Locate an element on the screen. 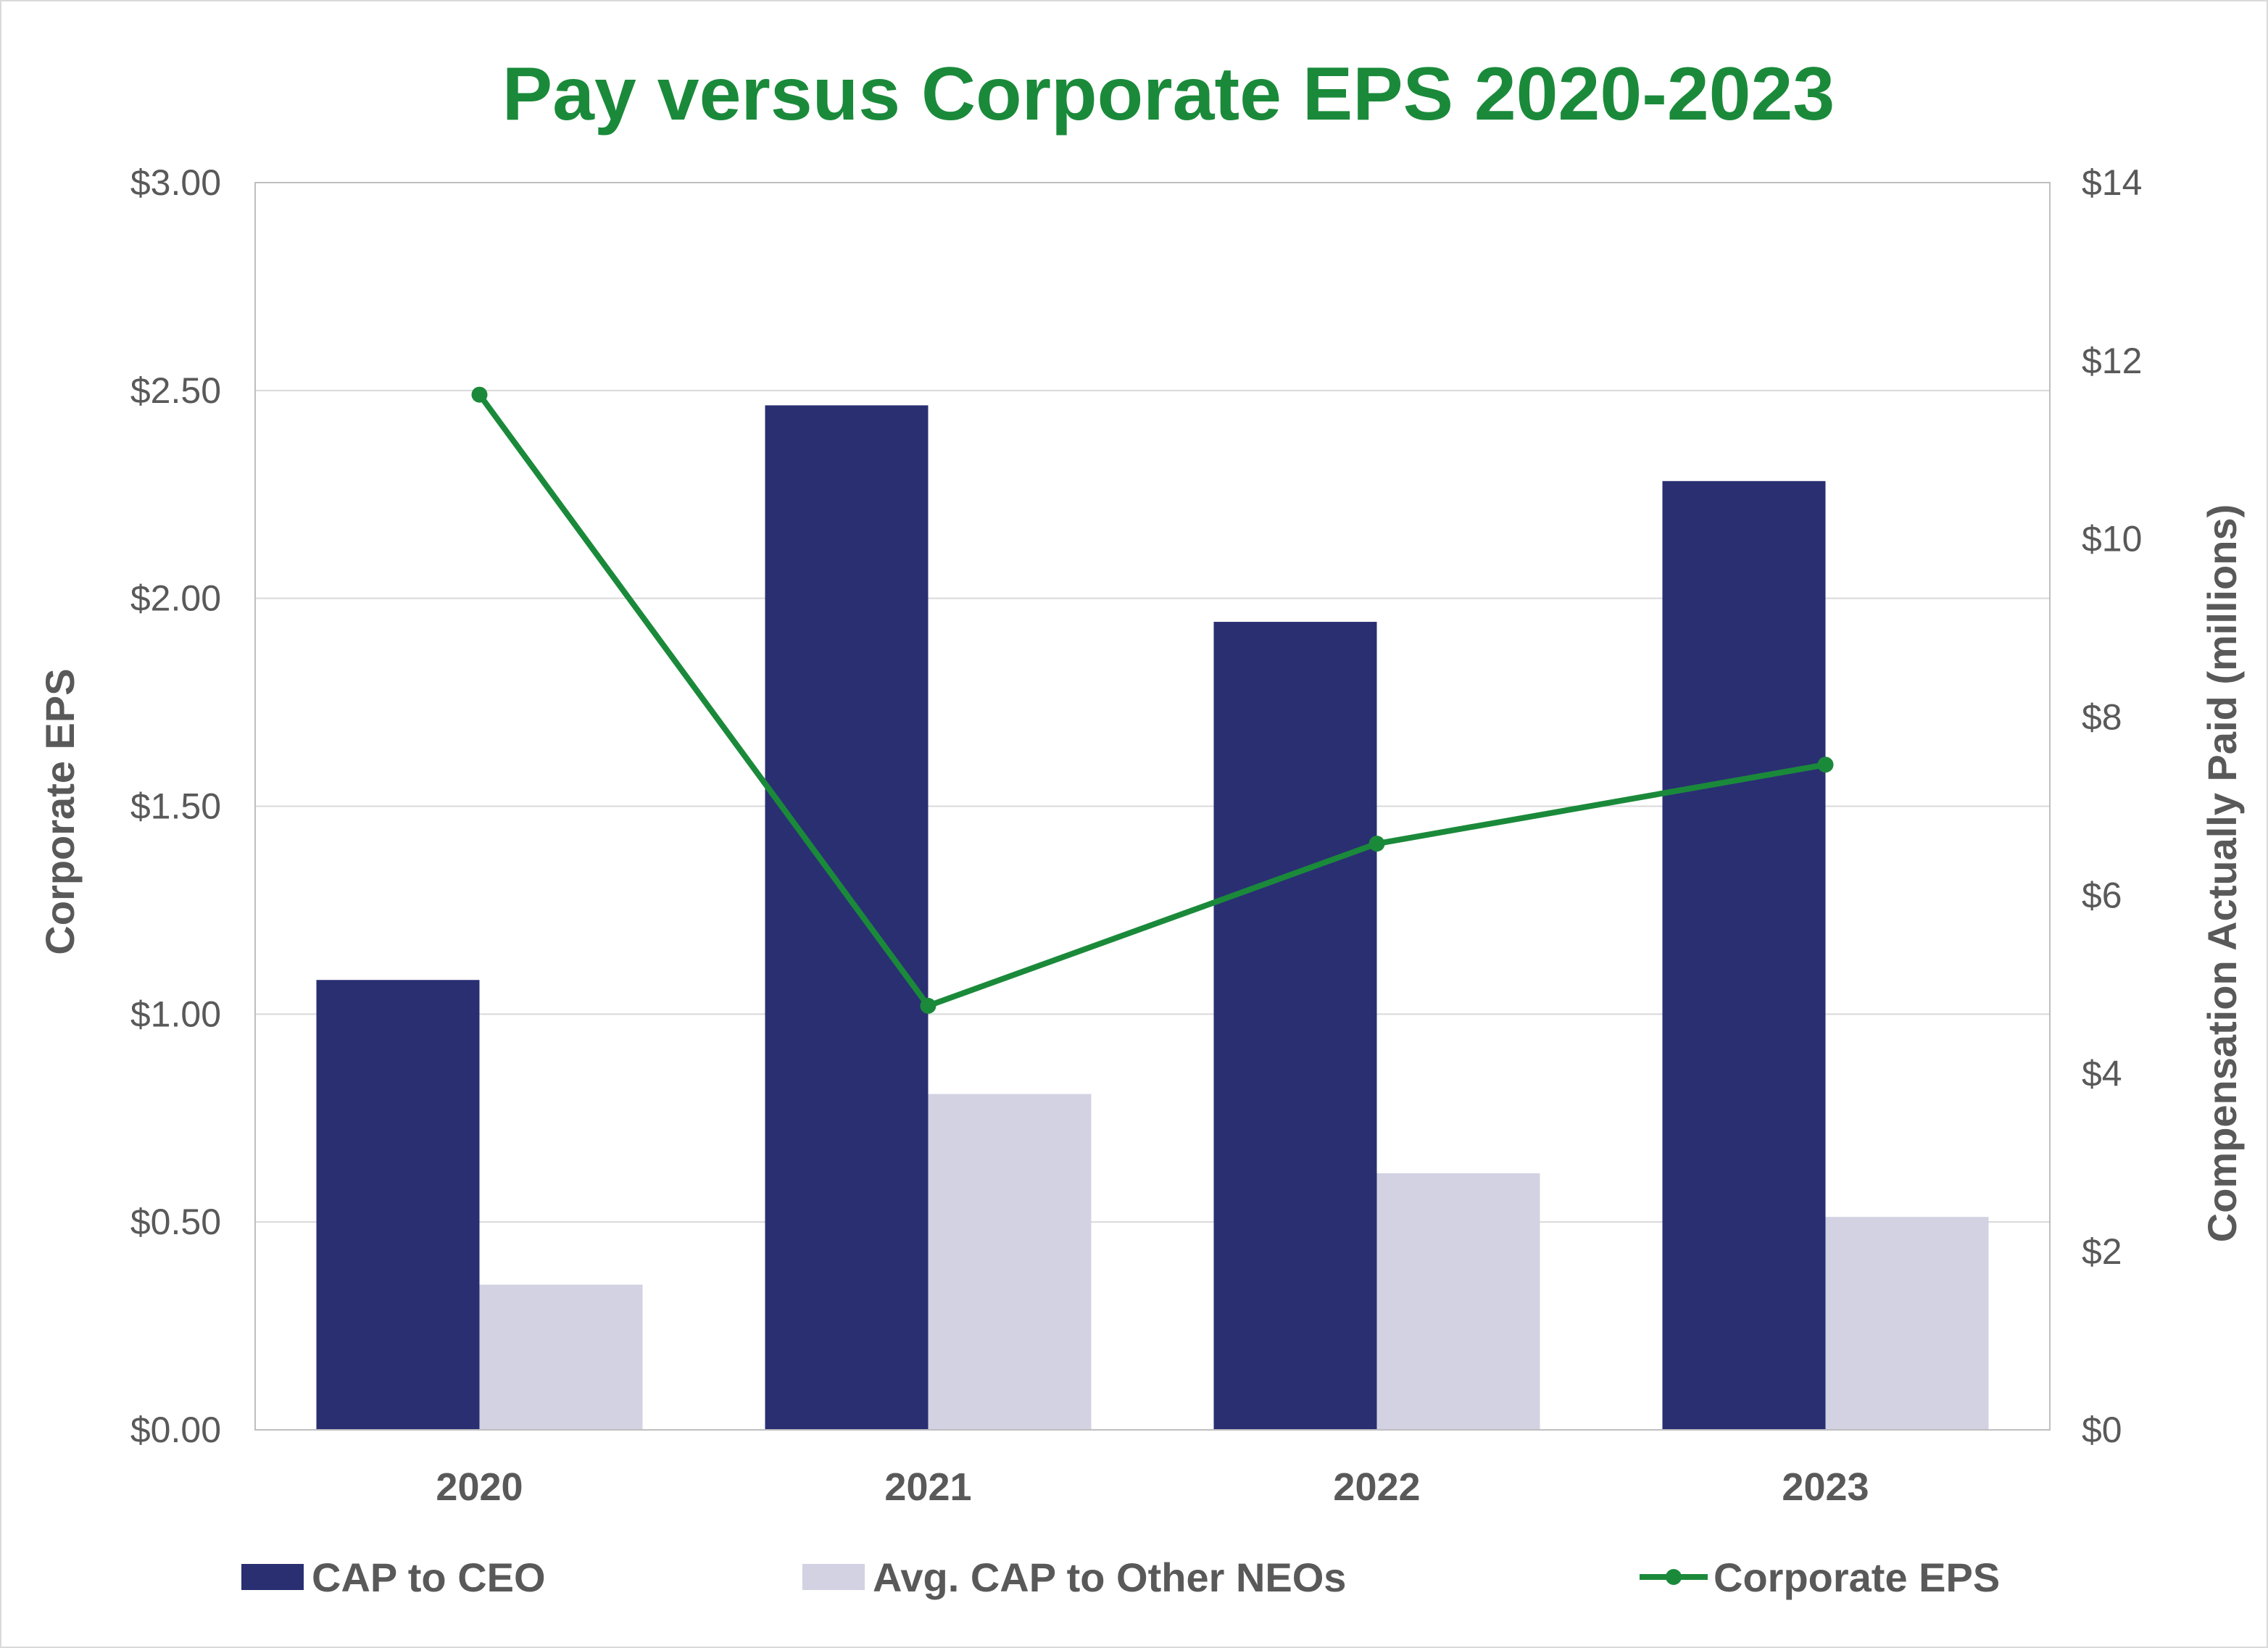 Image resolution: width=2268 pixels, height=1648 pixels. eps-point-2020 is located at coordinates (479, 394).